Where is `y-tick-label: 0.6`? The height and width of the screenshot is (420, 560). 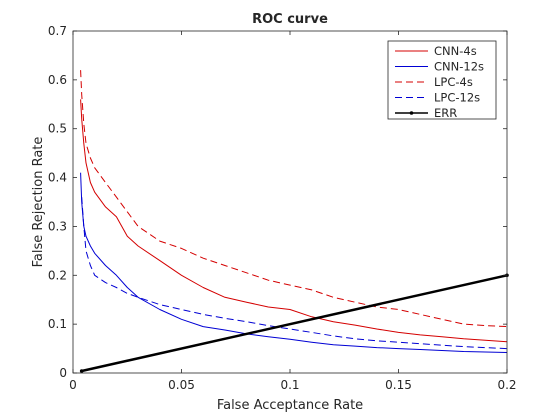
y-tick-label: 0.6 is located at coordinates (57, 80).